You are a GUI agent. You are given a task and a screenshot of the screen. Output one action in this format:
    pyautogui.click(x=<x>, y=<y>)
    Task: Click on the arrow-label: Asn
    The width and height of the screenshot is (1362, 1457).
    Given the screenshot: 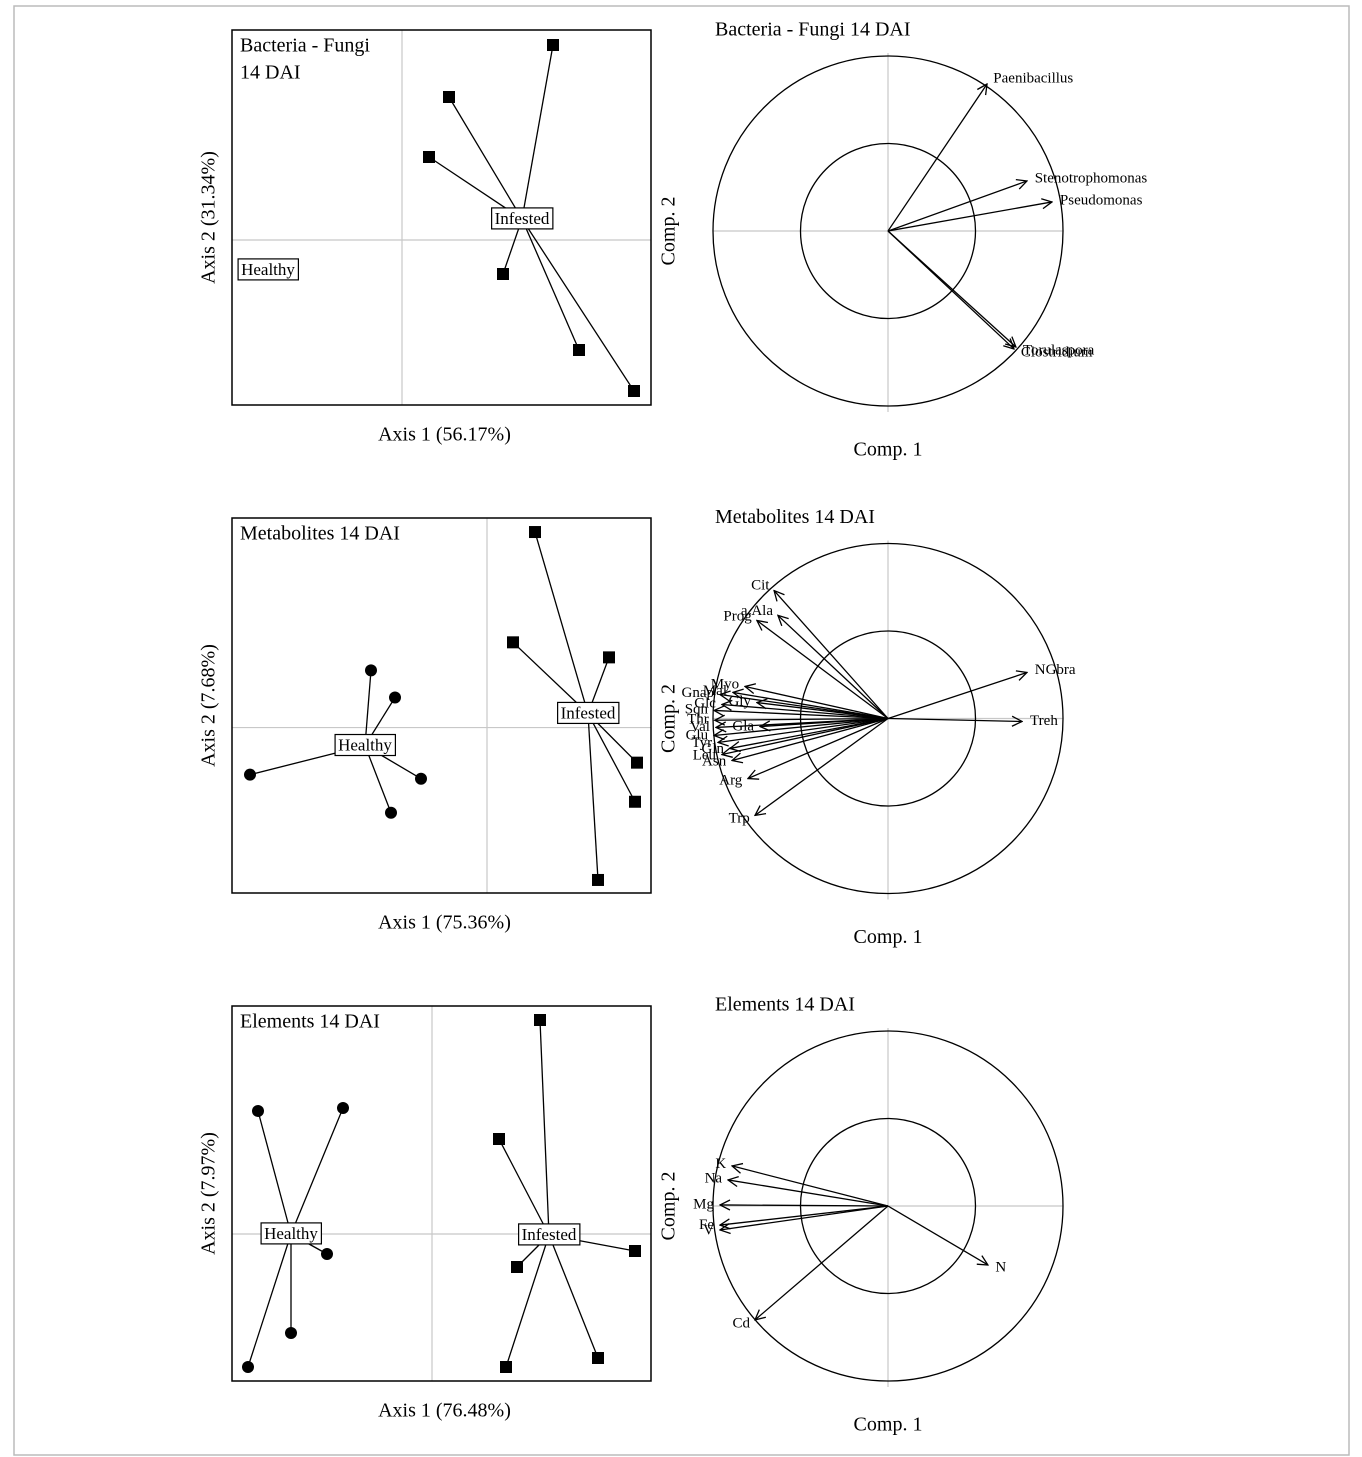 What is the action you would take?
    pyautogui.click(x=714, y=761)
    